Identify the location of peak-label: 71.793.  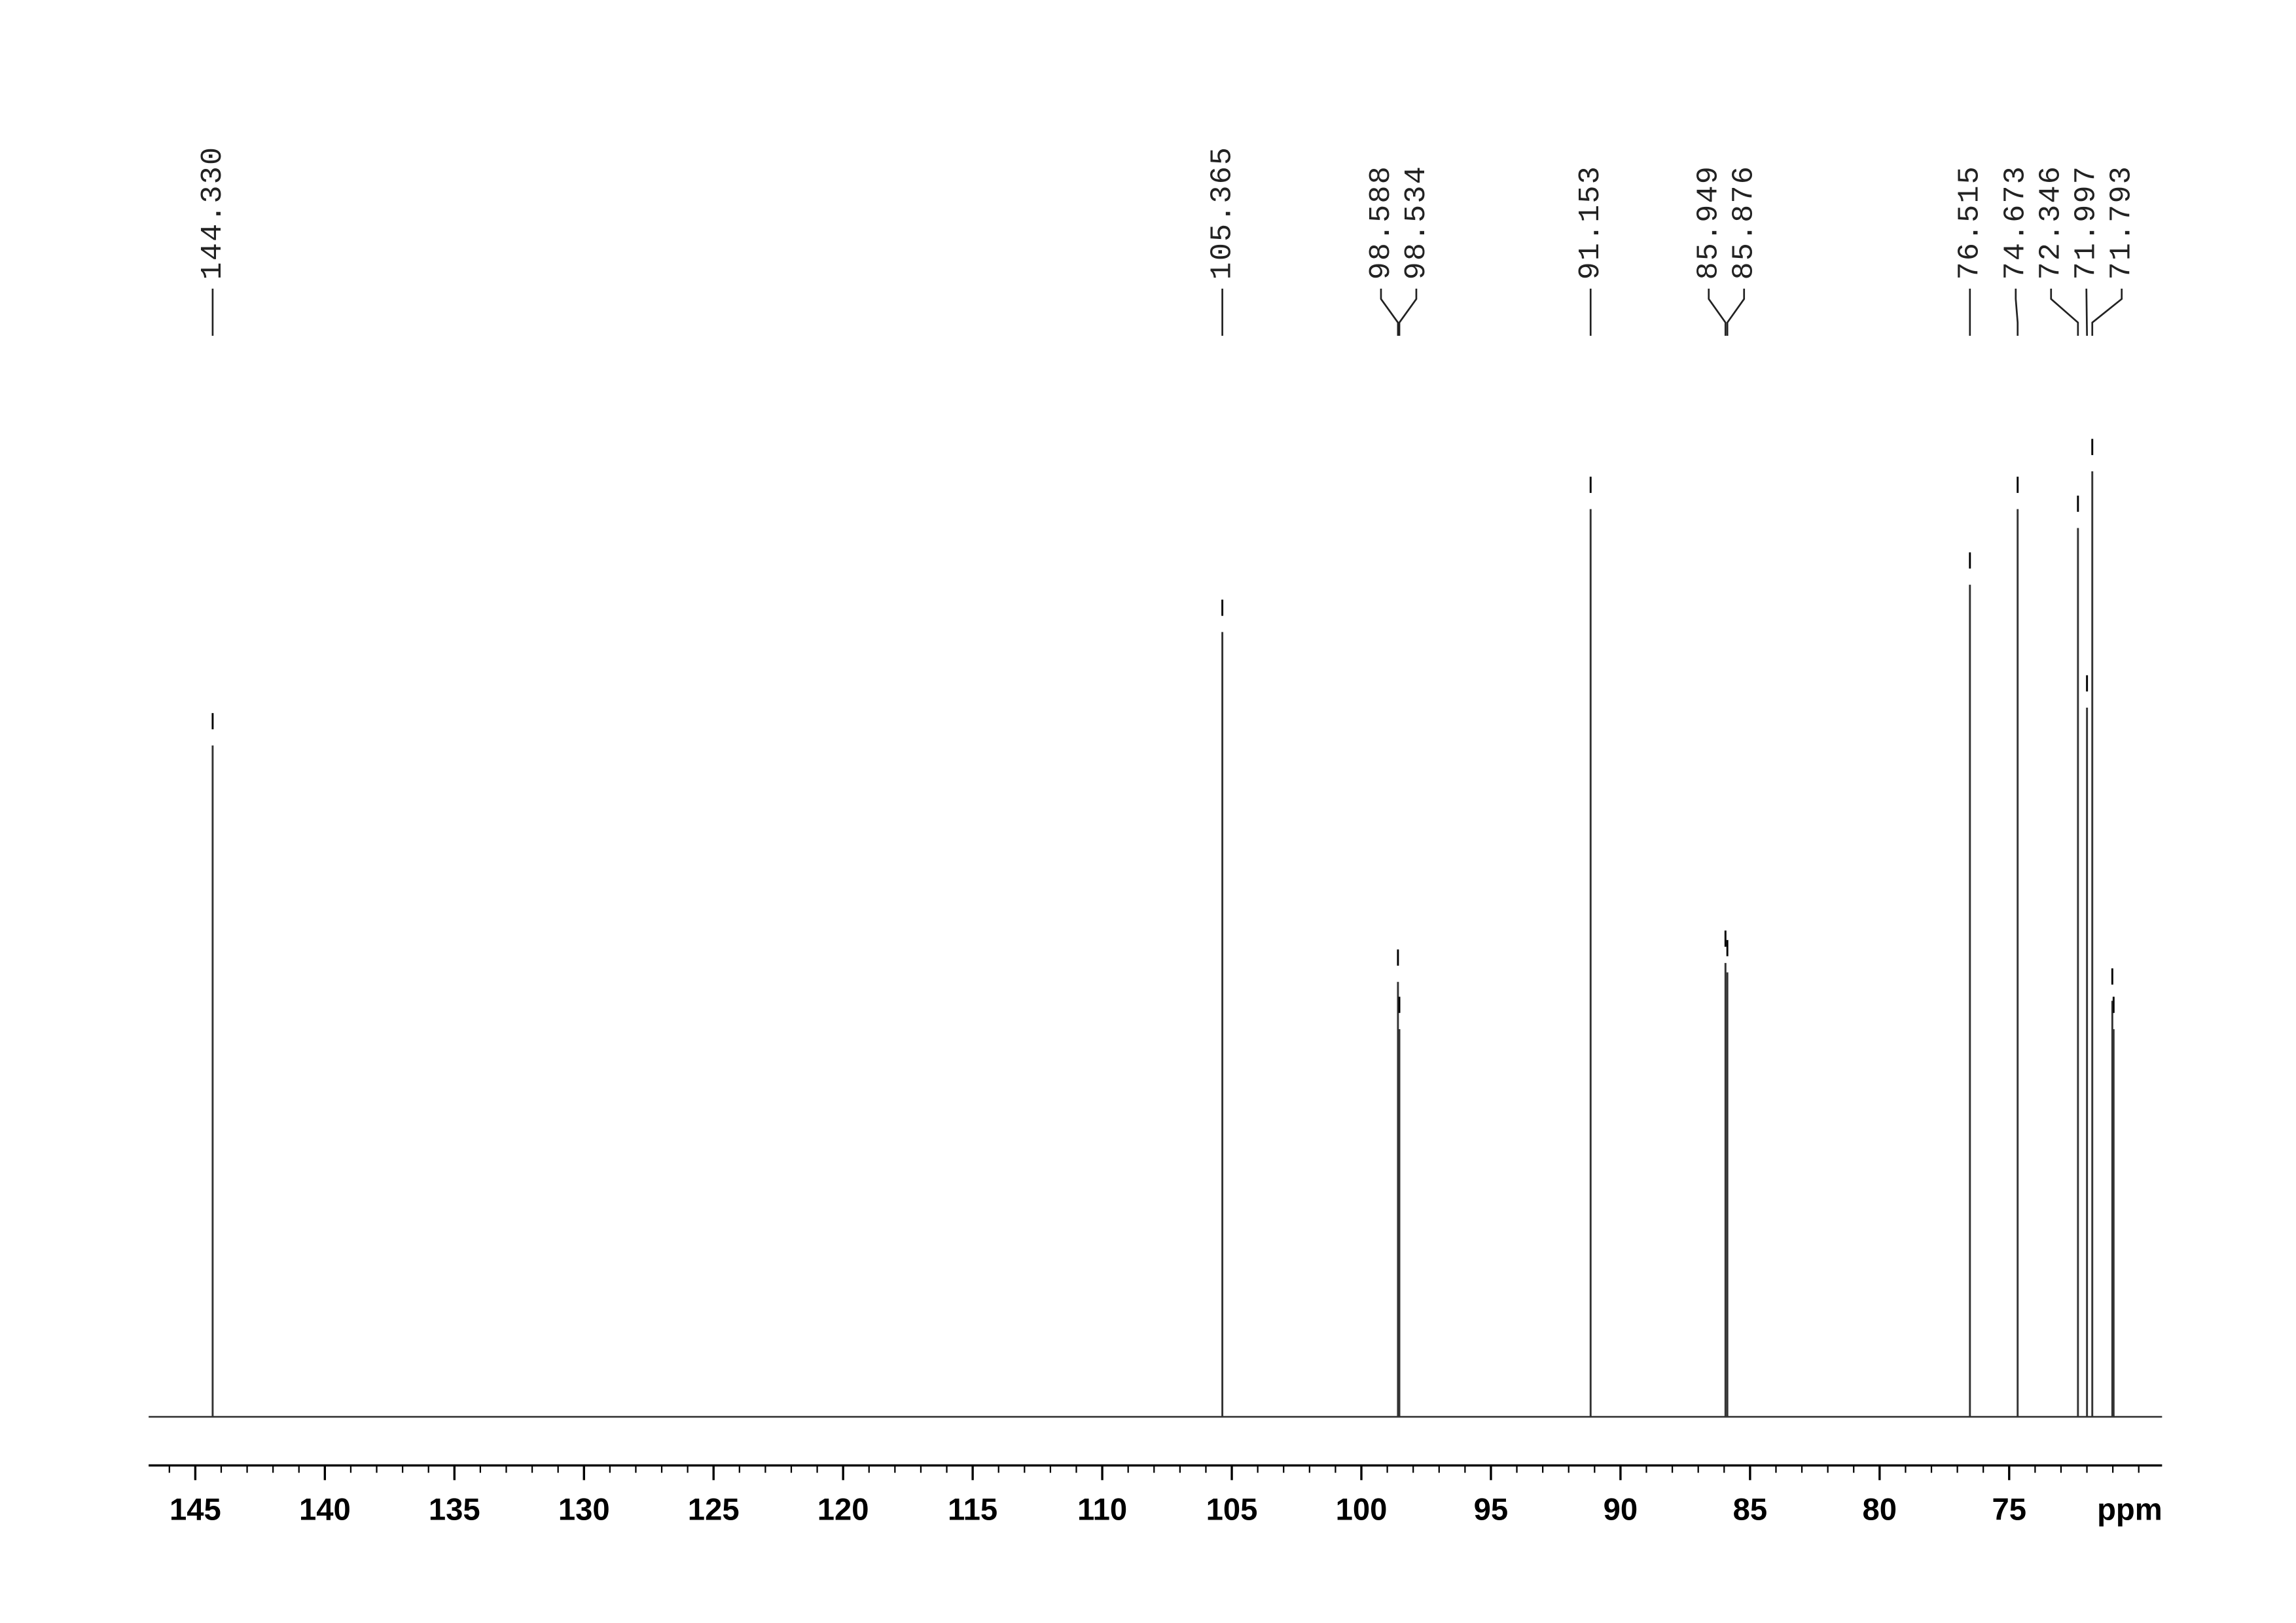
(2122, 222).